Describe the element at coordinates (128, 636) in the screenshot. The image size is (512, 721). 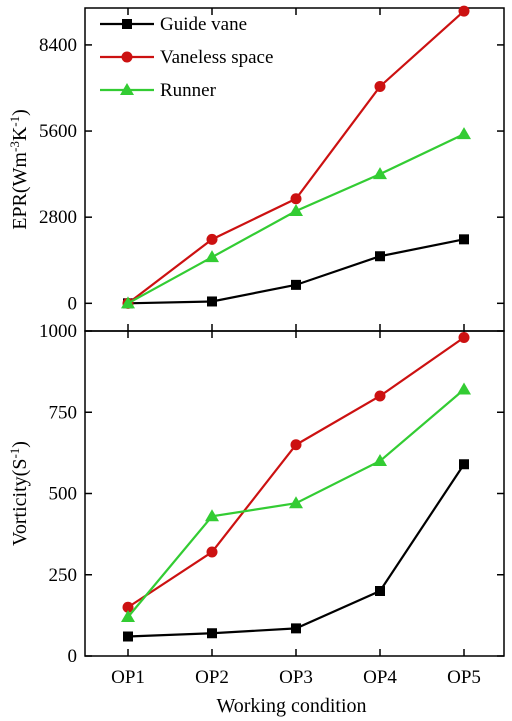
I see `data-point-guide-vane-op1` at that location.